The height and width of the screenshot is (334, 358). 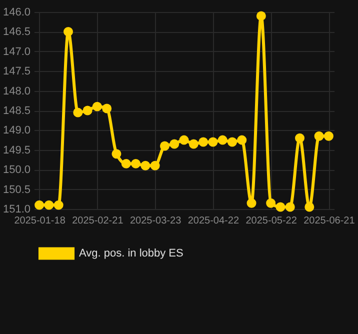 What do you see at coordinates (16, 111) in the screenshot?
I see `y-tick-label: 148.5` at bounding box center [16, 111].